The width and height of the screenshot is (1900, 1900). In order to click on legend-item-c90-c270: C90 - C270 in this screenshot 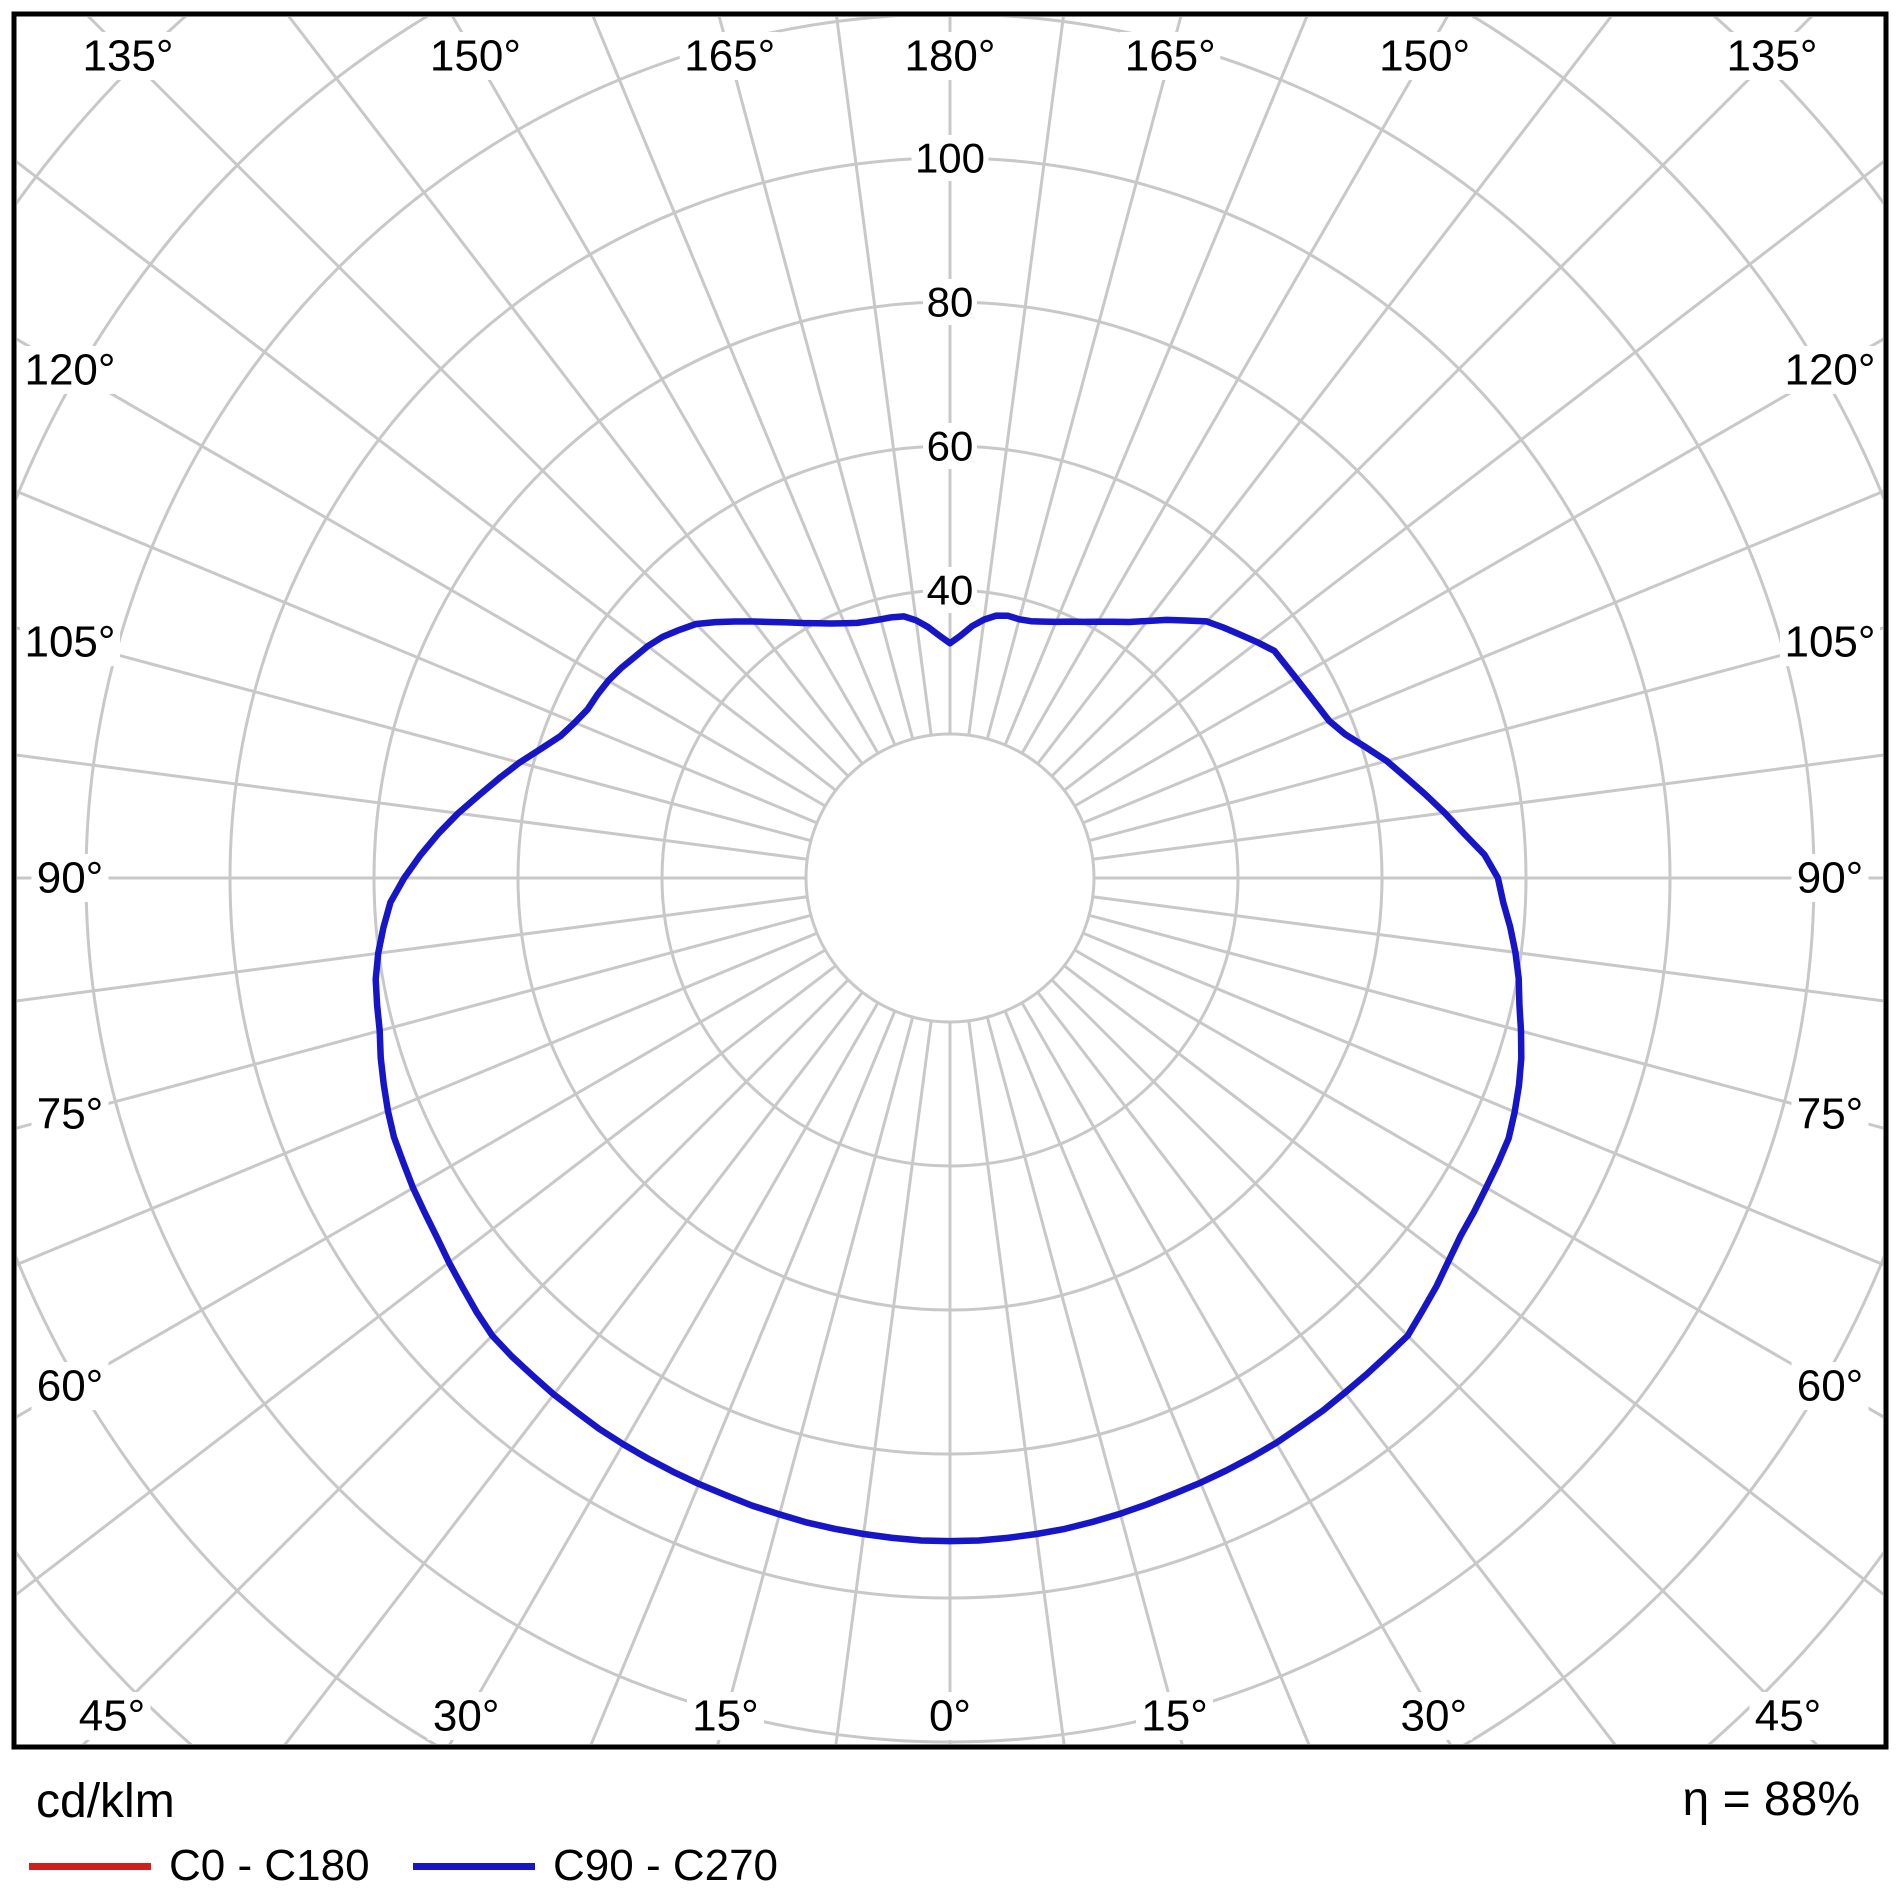, I will do `click(595, 1866)`.